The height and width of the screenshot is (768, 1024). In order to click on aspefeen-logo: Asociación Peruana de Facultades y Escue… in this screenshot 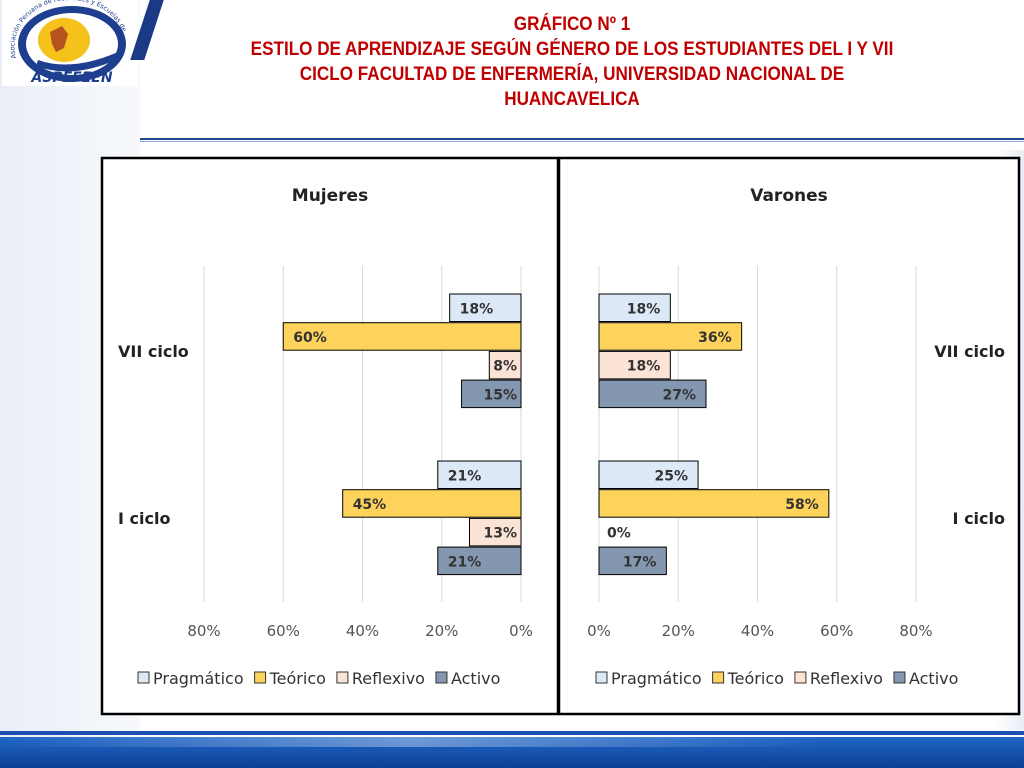, I will do `click(64, 43)`.